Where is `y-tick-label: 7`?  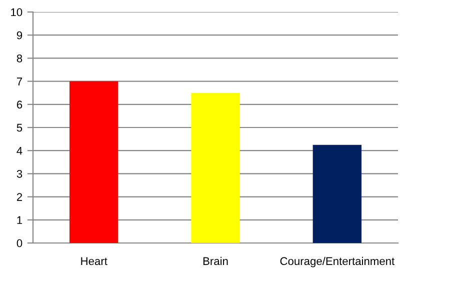 y-tick-label: 7 is located at coordinates (19, 82).